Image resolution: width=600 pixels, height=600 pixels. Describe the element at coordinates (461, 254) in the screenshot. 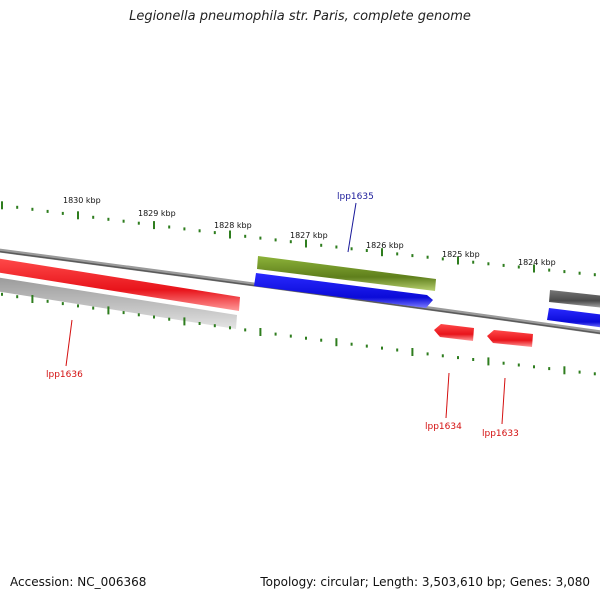

I see `scale-label-1825: 1825 kbp` at that location.